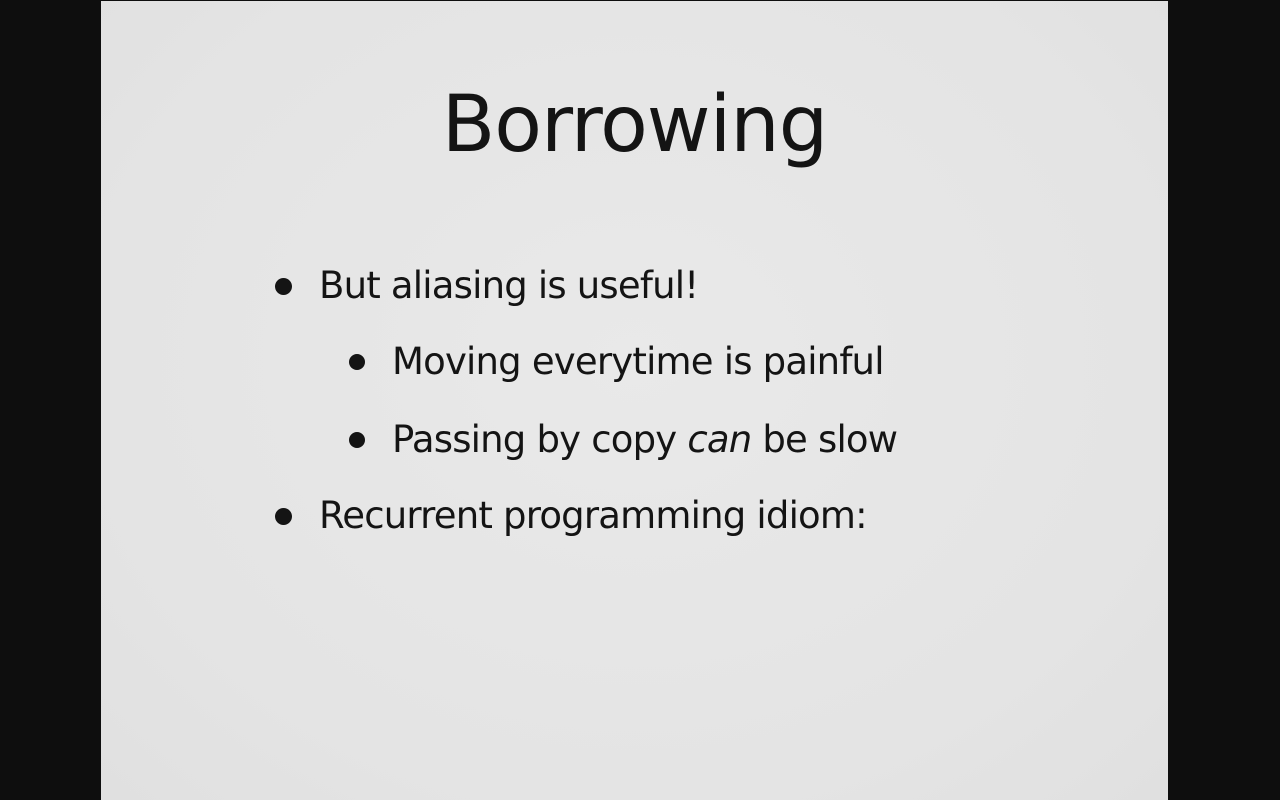 Image resolution: width=1280 pixels, height=800 pixels. Describe the element at coordinates (634, 125) in the screenshot. I see `slide-title: Borrowing` at that location.